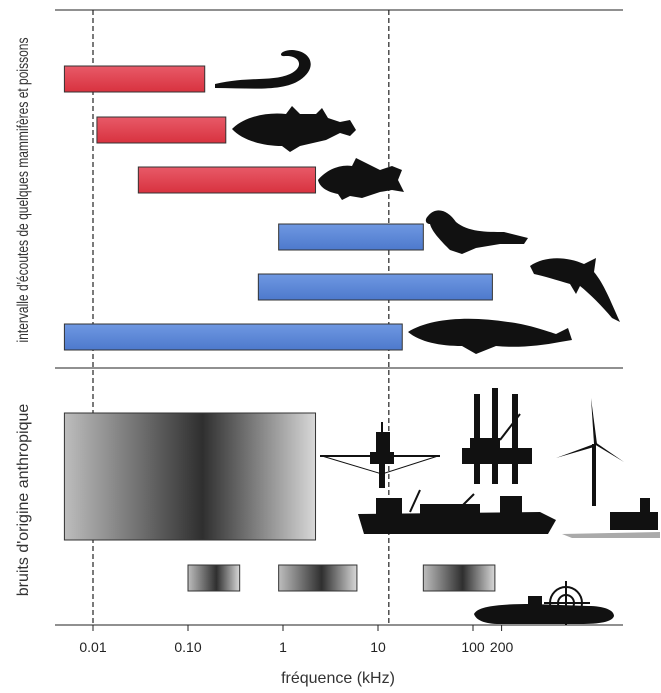 The width and height of the screenshot is (661, 693). I want to click on drilling-rig-icon, so click(380, 455).